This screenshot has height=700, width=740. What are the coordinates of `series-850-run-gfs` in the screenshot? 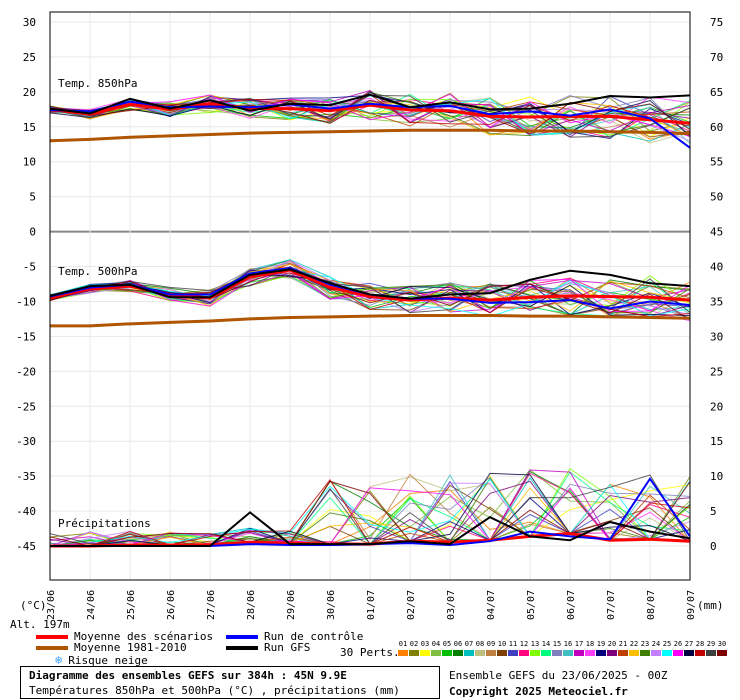 It's located at (370, 104).